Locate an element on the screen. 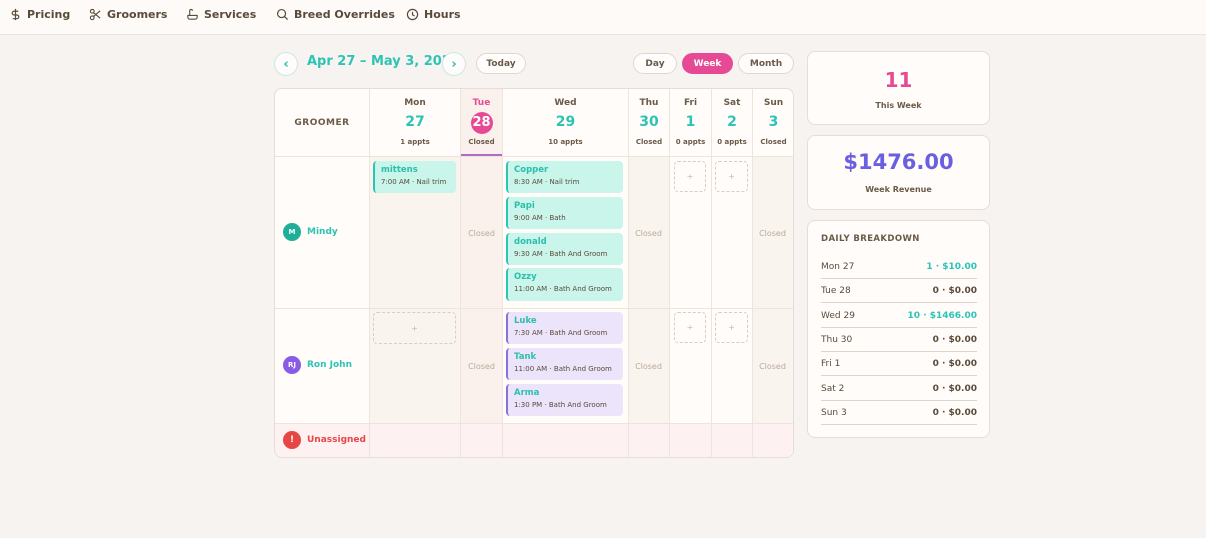 The height and width of the screenshot is (538, 1206). dollar-icon is located at coordinates (15, 14).